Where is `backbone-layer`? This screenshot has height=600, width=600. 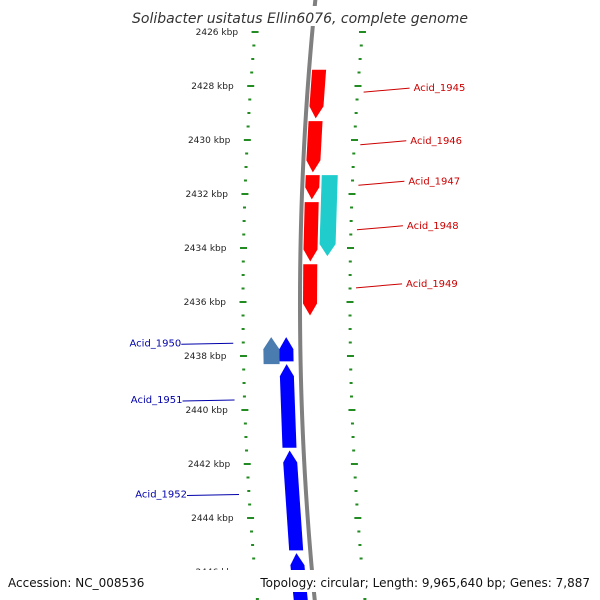
backbone-layer is located at coordinates (308, 300).